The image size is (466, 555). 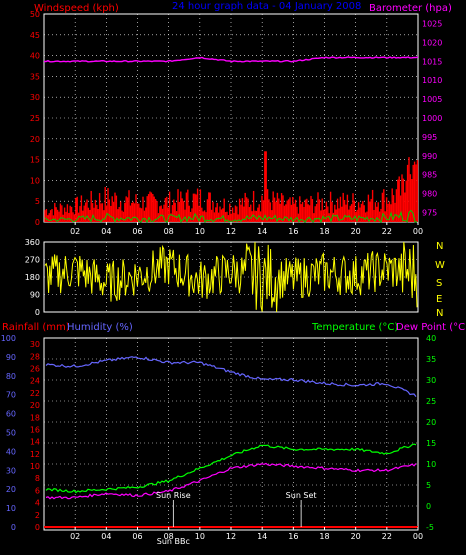 I want to click on p1-x-label: 18, so click(x=324, y=231).